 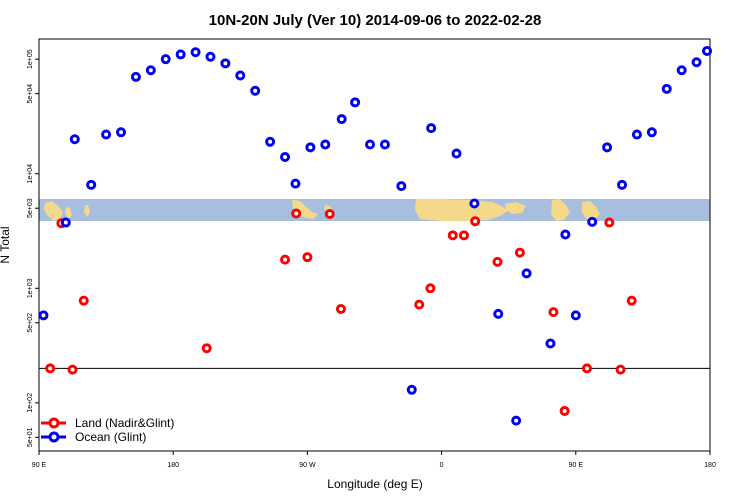 I want to click on legend-ocean-label: Ocean (Glint), so click(x=110, y=437).